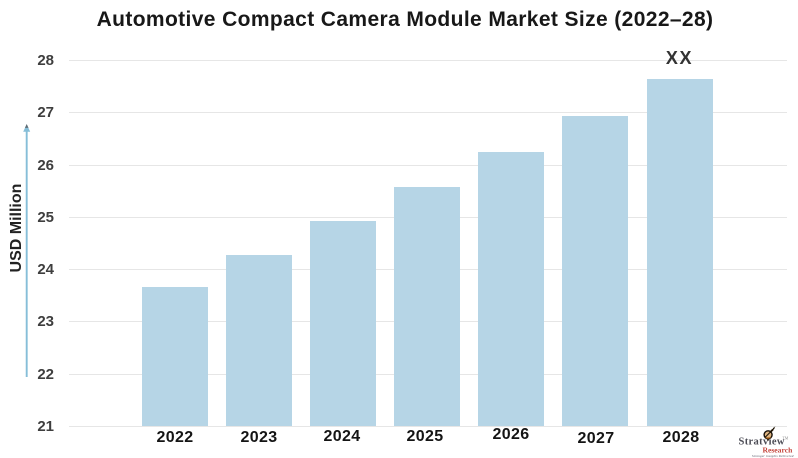 The image size is (798, 458). Describe the element at coordinates (762, 442) in the screenshot. I see `svg-text: Stratview` at that location.